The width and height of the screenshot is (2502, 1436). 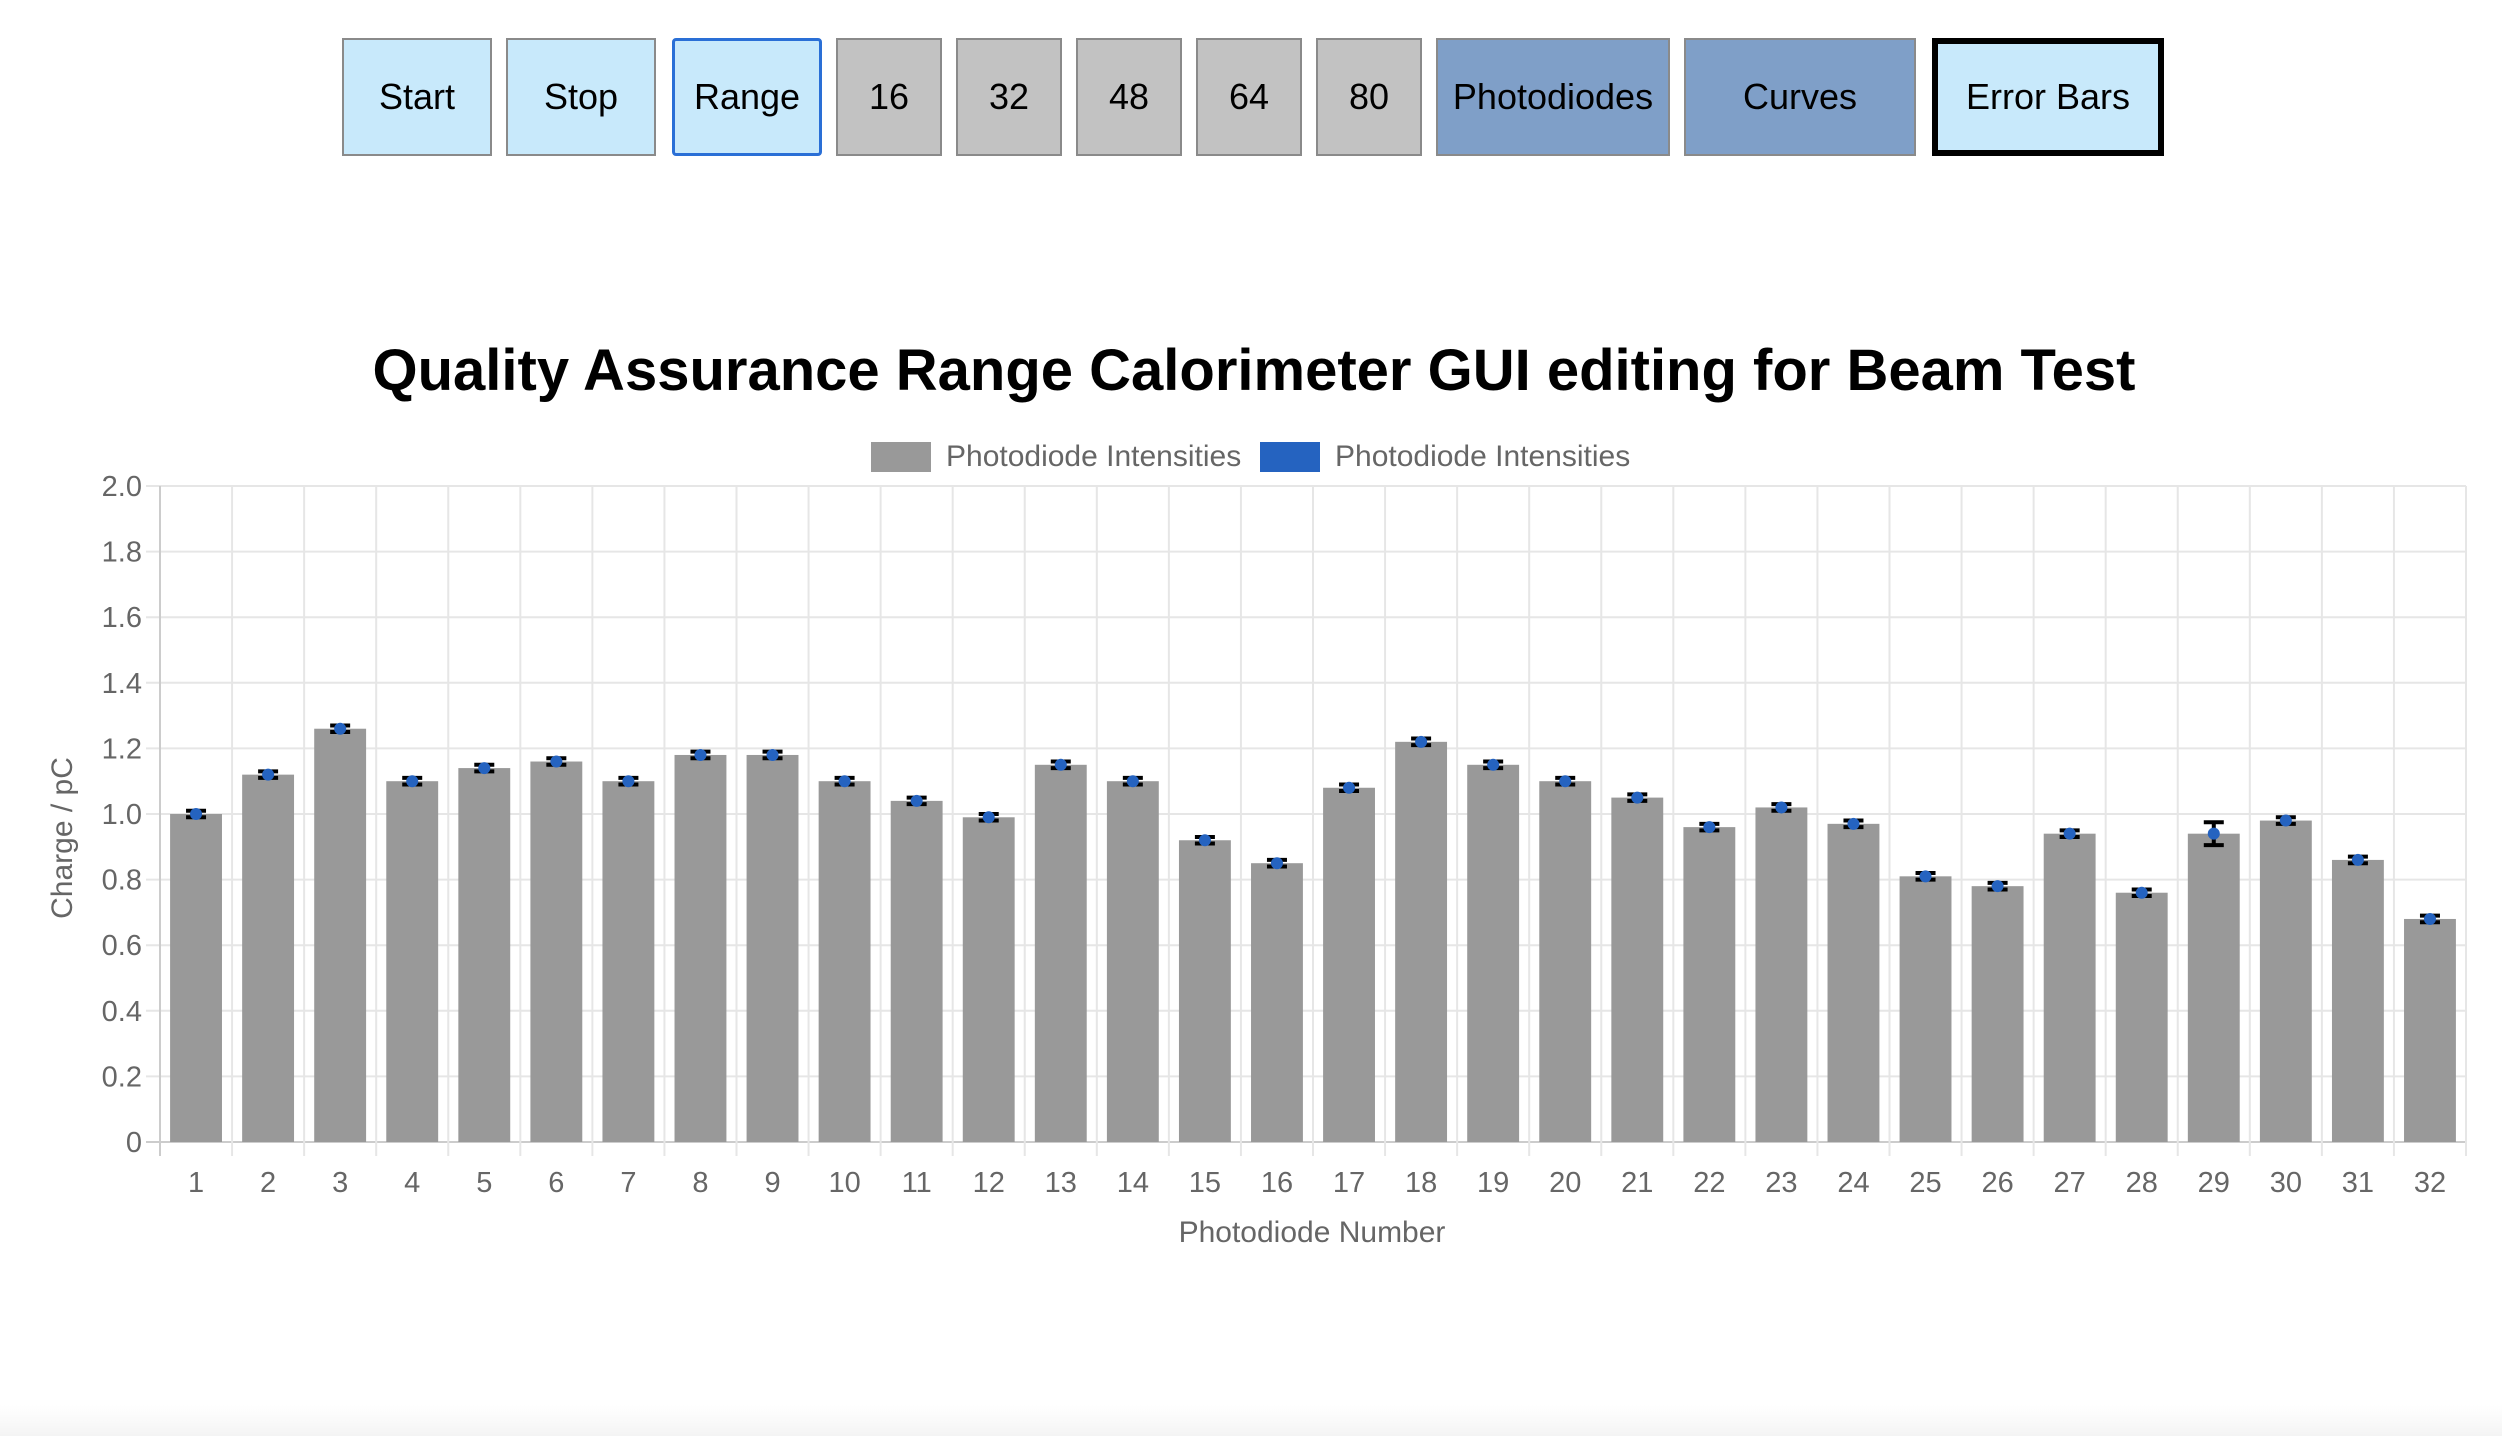 I want to click on y-tick-label: 0.2, so click(x=122, y=1077).